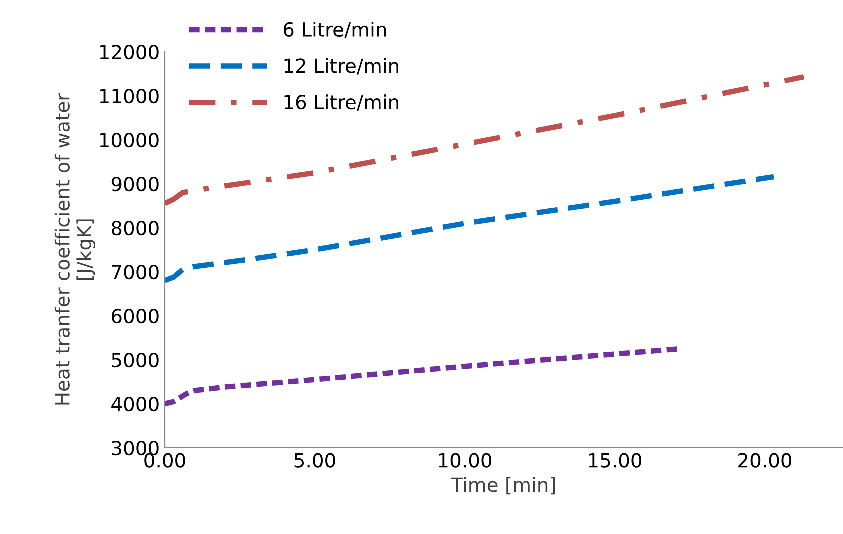 The image size is (843, 534). Describe the element at coordinates (465, 460) in the screenshot. I see `x-tick-label: 10.00` at that location.